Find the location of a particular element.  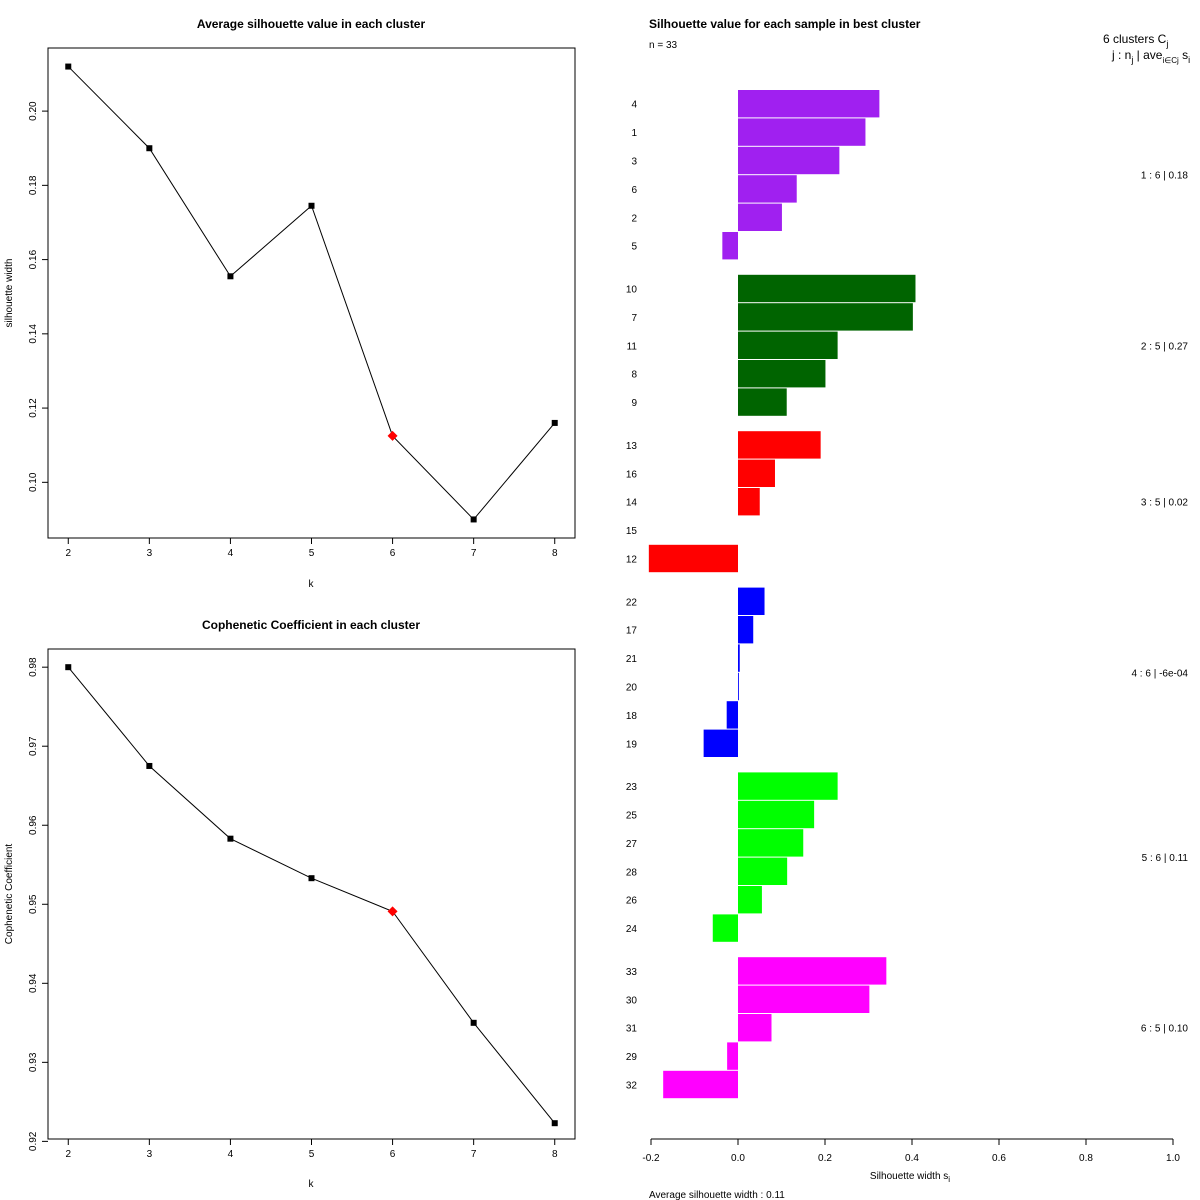

cophenetic-y-tick-label: 0.96 is located at coordinates (33, 825).